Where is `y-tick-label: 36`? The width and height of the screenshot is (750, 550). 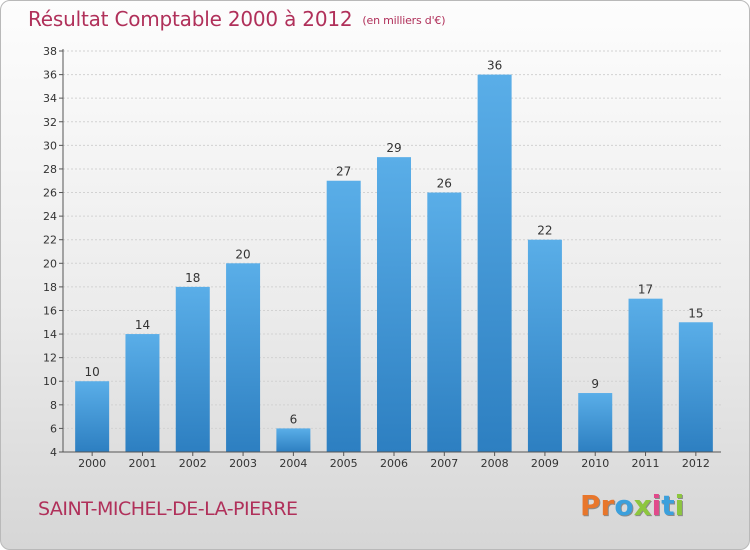
y-tick-label: 36 is located at coordinates (50, 75).